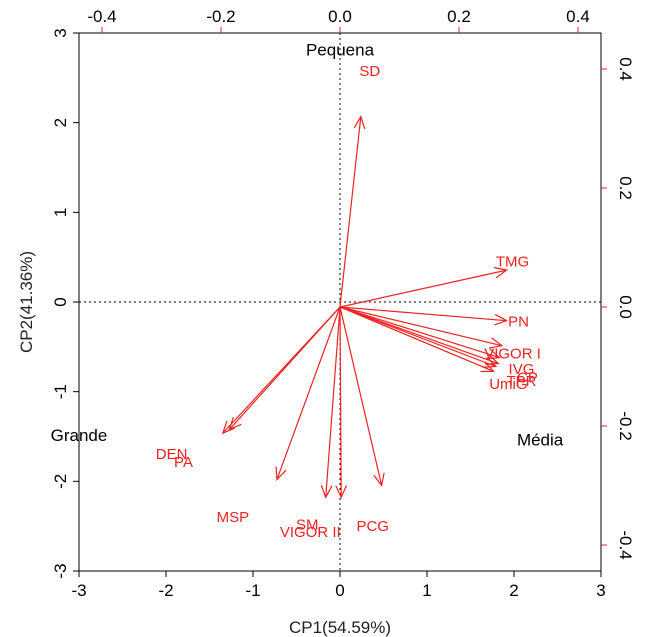 The width and height of the screenshot is (649, 637). What do you see at coordinates (625, 425) in the screenshot?
I see `right-tick-label: -0.2` at bounding box center [625, 425].